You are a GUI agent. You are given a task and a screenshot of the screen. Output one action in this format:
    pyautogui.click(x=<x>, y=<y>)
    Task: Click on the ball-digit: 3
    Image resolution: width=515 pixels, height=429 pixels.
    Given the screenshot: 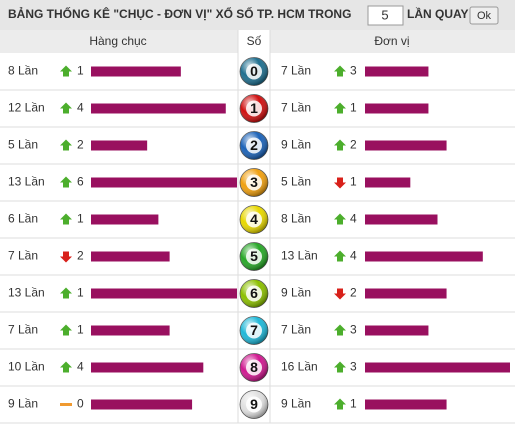 What is the action you would take?
    pyautogui.click(x=254, y=182)
    